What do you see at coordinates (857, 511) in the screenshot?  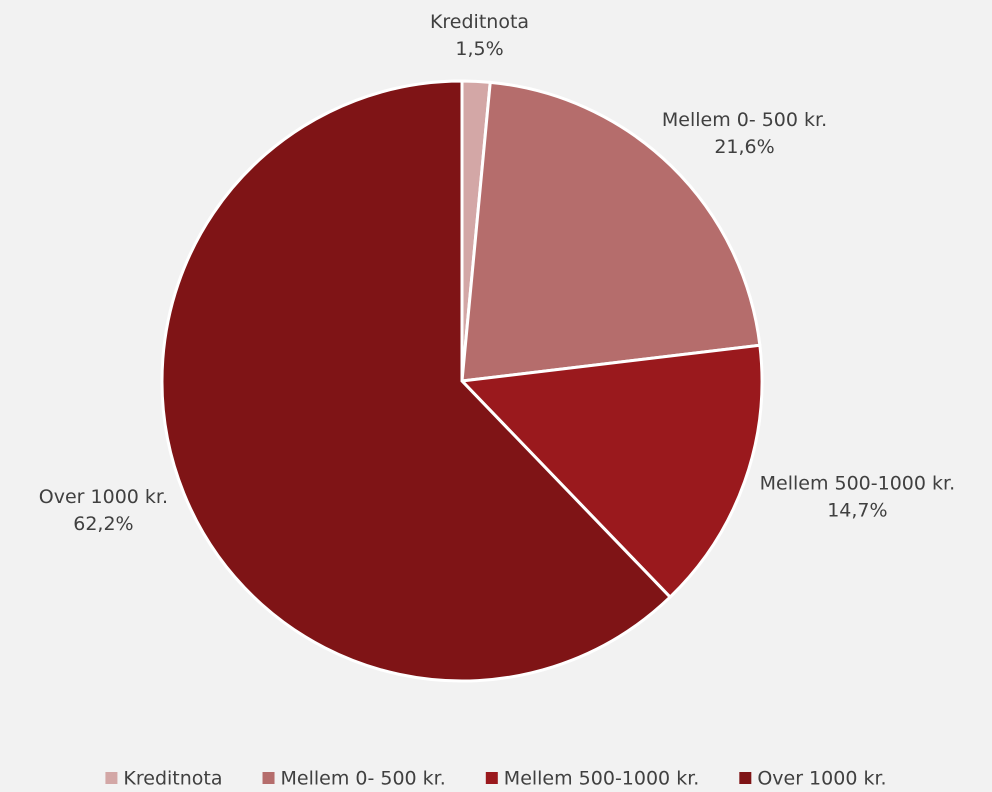 I see `data-label-value: 14,7%` at bounding box center [857, 511].